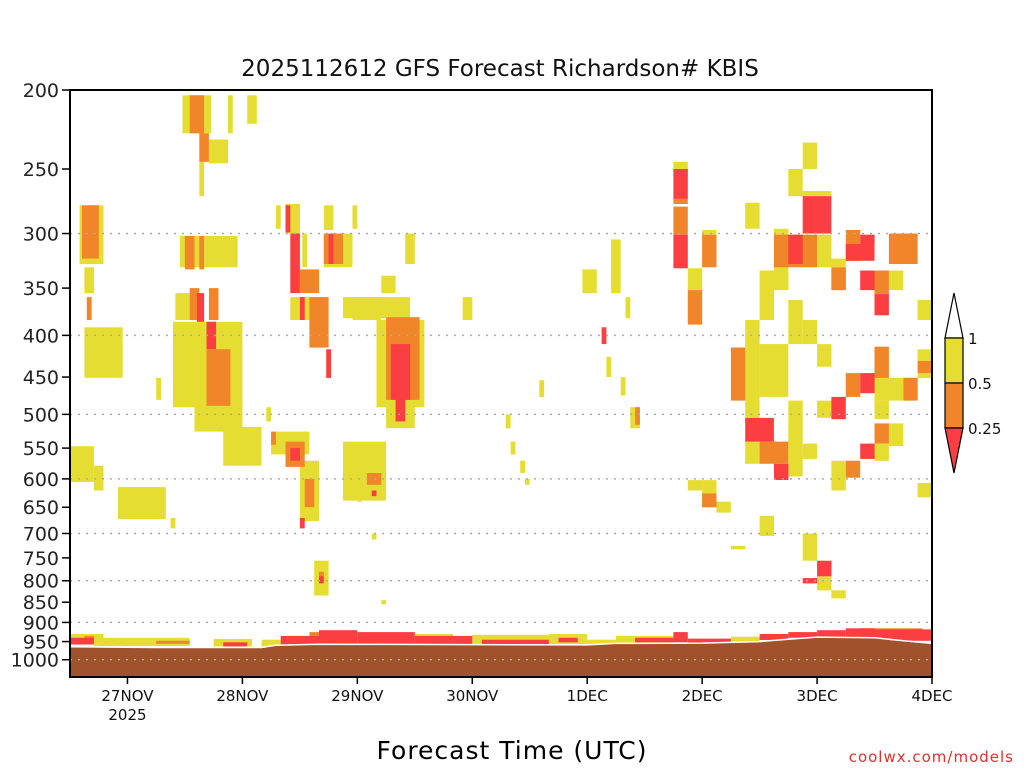 This screenshot has height=768, width=1024. What do you see at coordinates (954, 360) in the screenshot?
I see `legend-swatch-yellow` at bounding box center [954, 360].